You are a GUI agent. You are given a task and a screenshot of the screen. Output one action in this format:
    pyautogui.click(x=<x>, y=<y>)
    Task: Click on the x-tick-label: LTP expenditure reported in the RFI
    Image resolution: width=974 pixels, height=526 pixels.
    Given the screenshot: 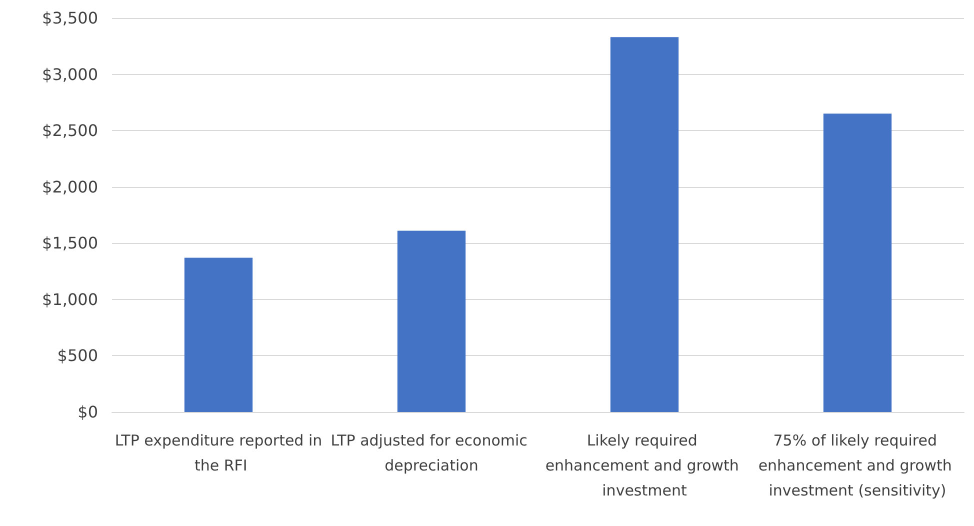 What is the action you would take?
    pyautogui.click(x=218, y=453)
    